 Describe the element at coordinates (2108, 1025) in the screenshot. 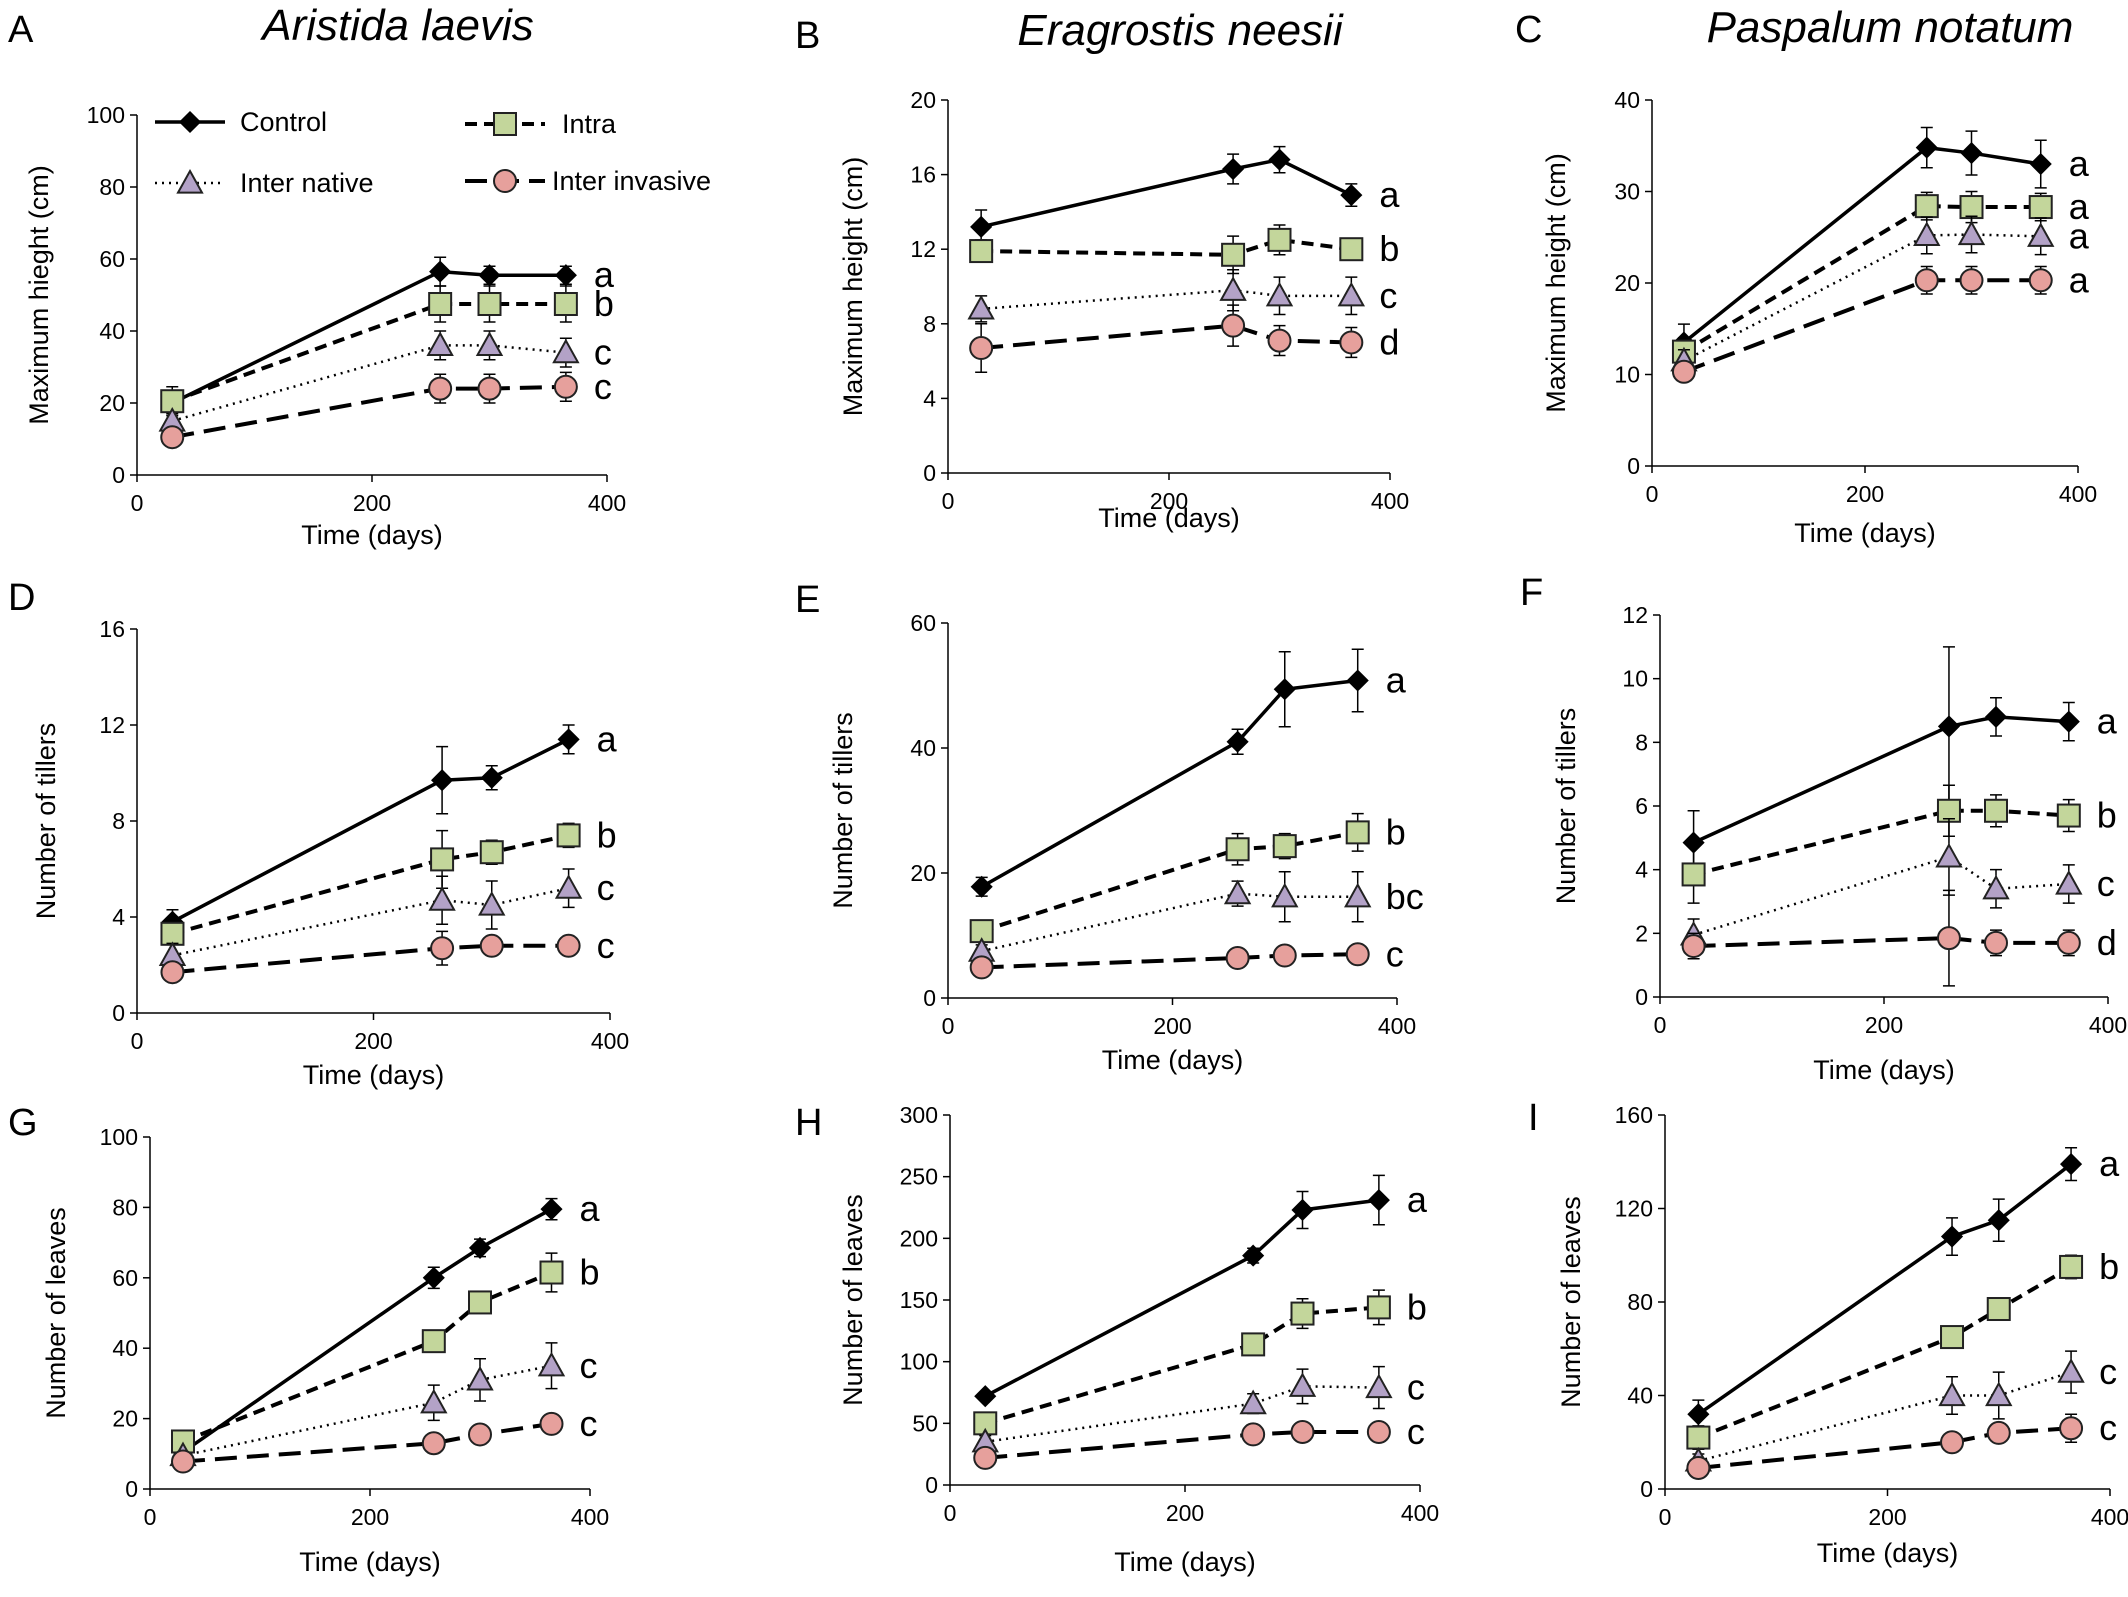

I see `x-tick-label-f-2: 400` at that location.